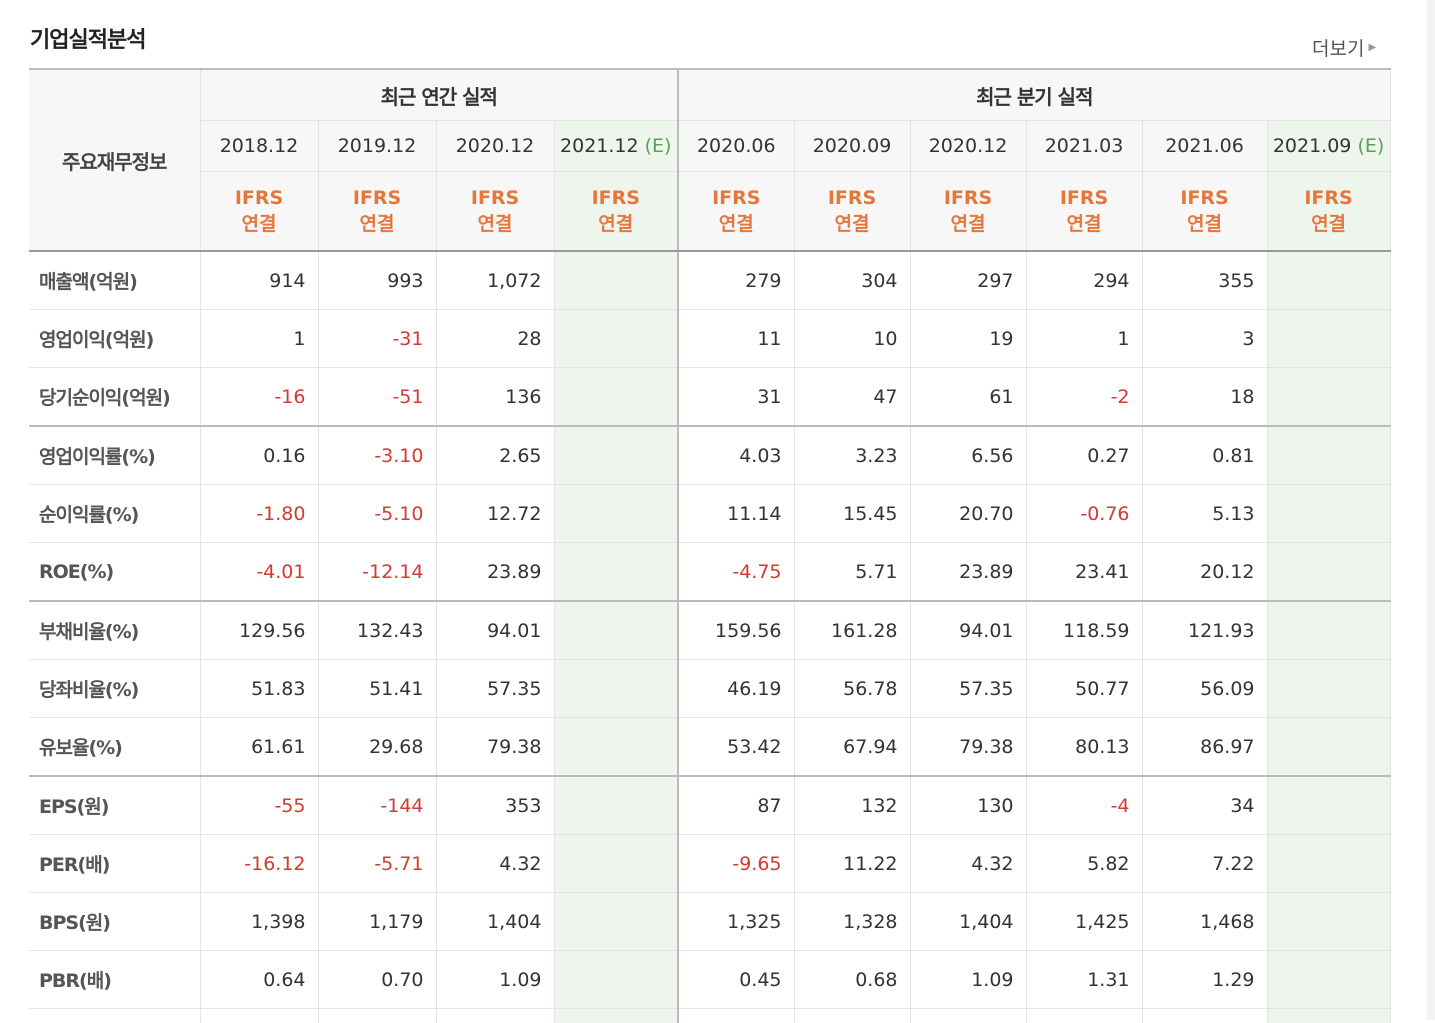 Image resolution: width=1435 pixels, height=1023 pixels. Describe the element at coordinates (377, 280) in the screenshot. I see `value-cell: 993` at that location.